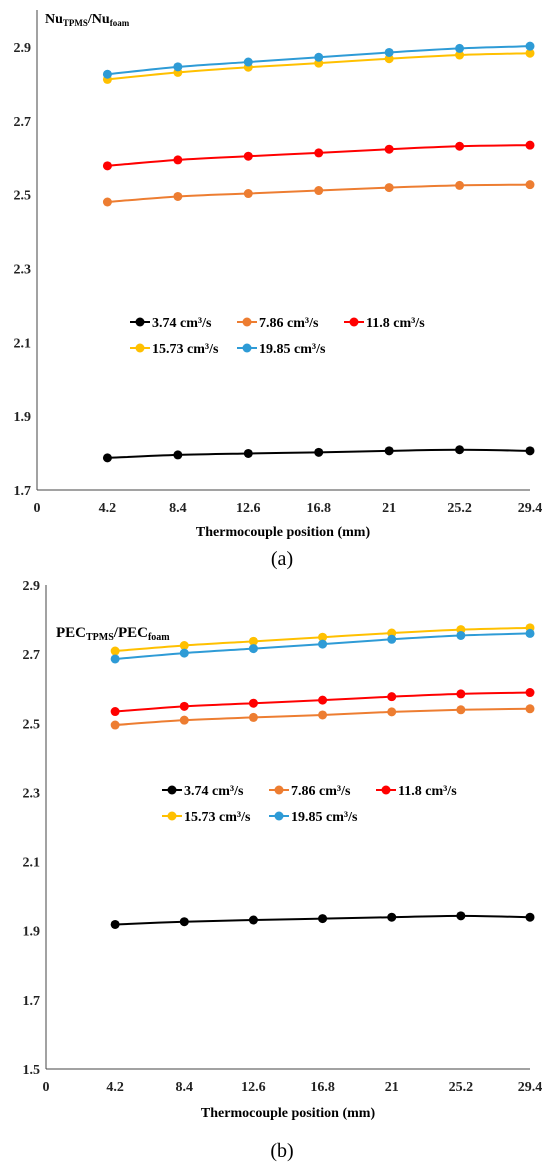  What do you see at coordinates (293, 1087) in the screenshot?
I see `x-tick-labels: 0 4.2 8.4 12.6 16.8 21 25.2 29.4` at bounding box center [293, 1087].